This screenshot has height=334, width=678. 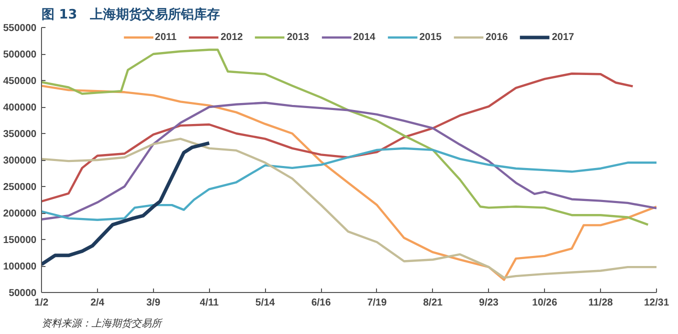 What do you see at coordinates (97, 303) in the screenshot?
I see `x-tick-label: 2/4` at bounding box center [97, 303].